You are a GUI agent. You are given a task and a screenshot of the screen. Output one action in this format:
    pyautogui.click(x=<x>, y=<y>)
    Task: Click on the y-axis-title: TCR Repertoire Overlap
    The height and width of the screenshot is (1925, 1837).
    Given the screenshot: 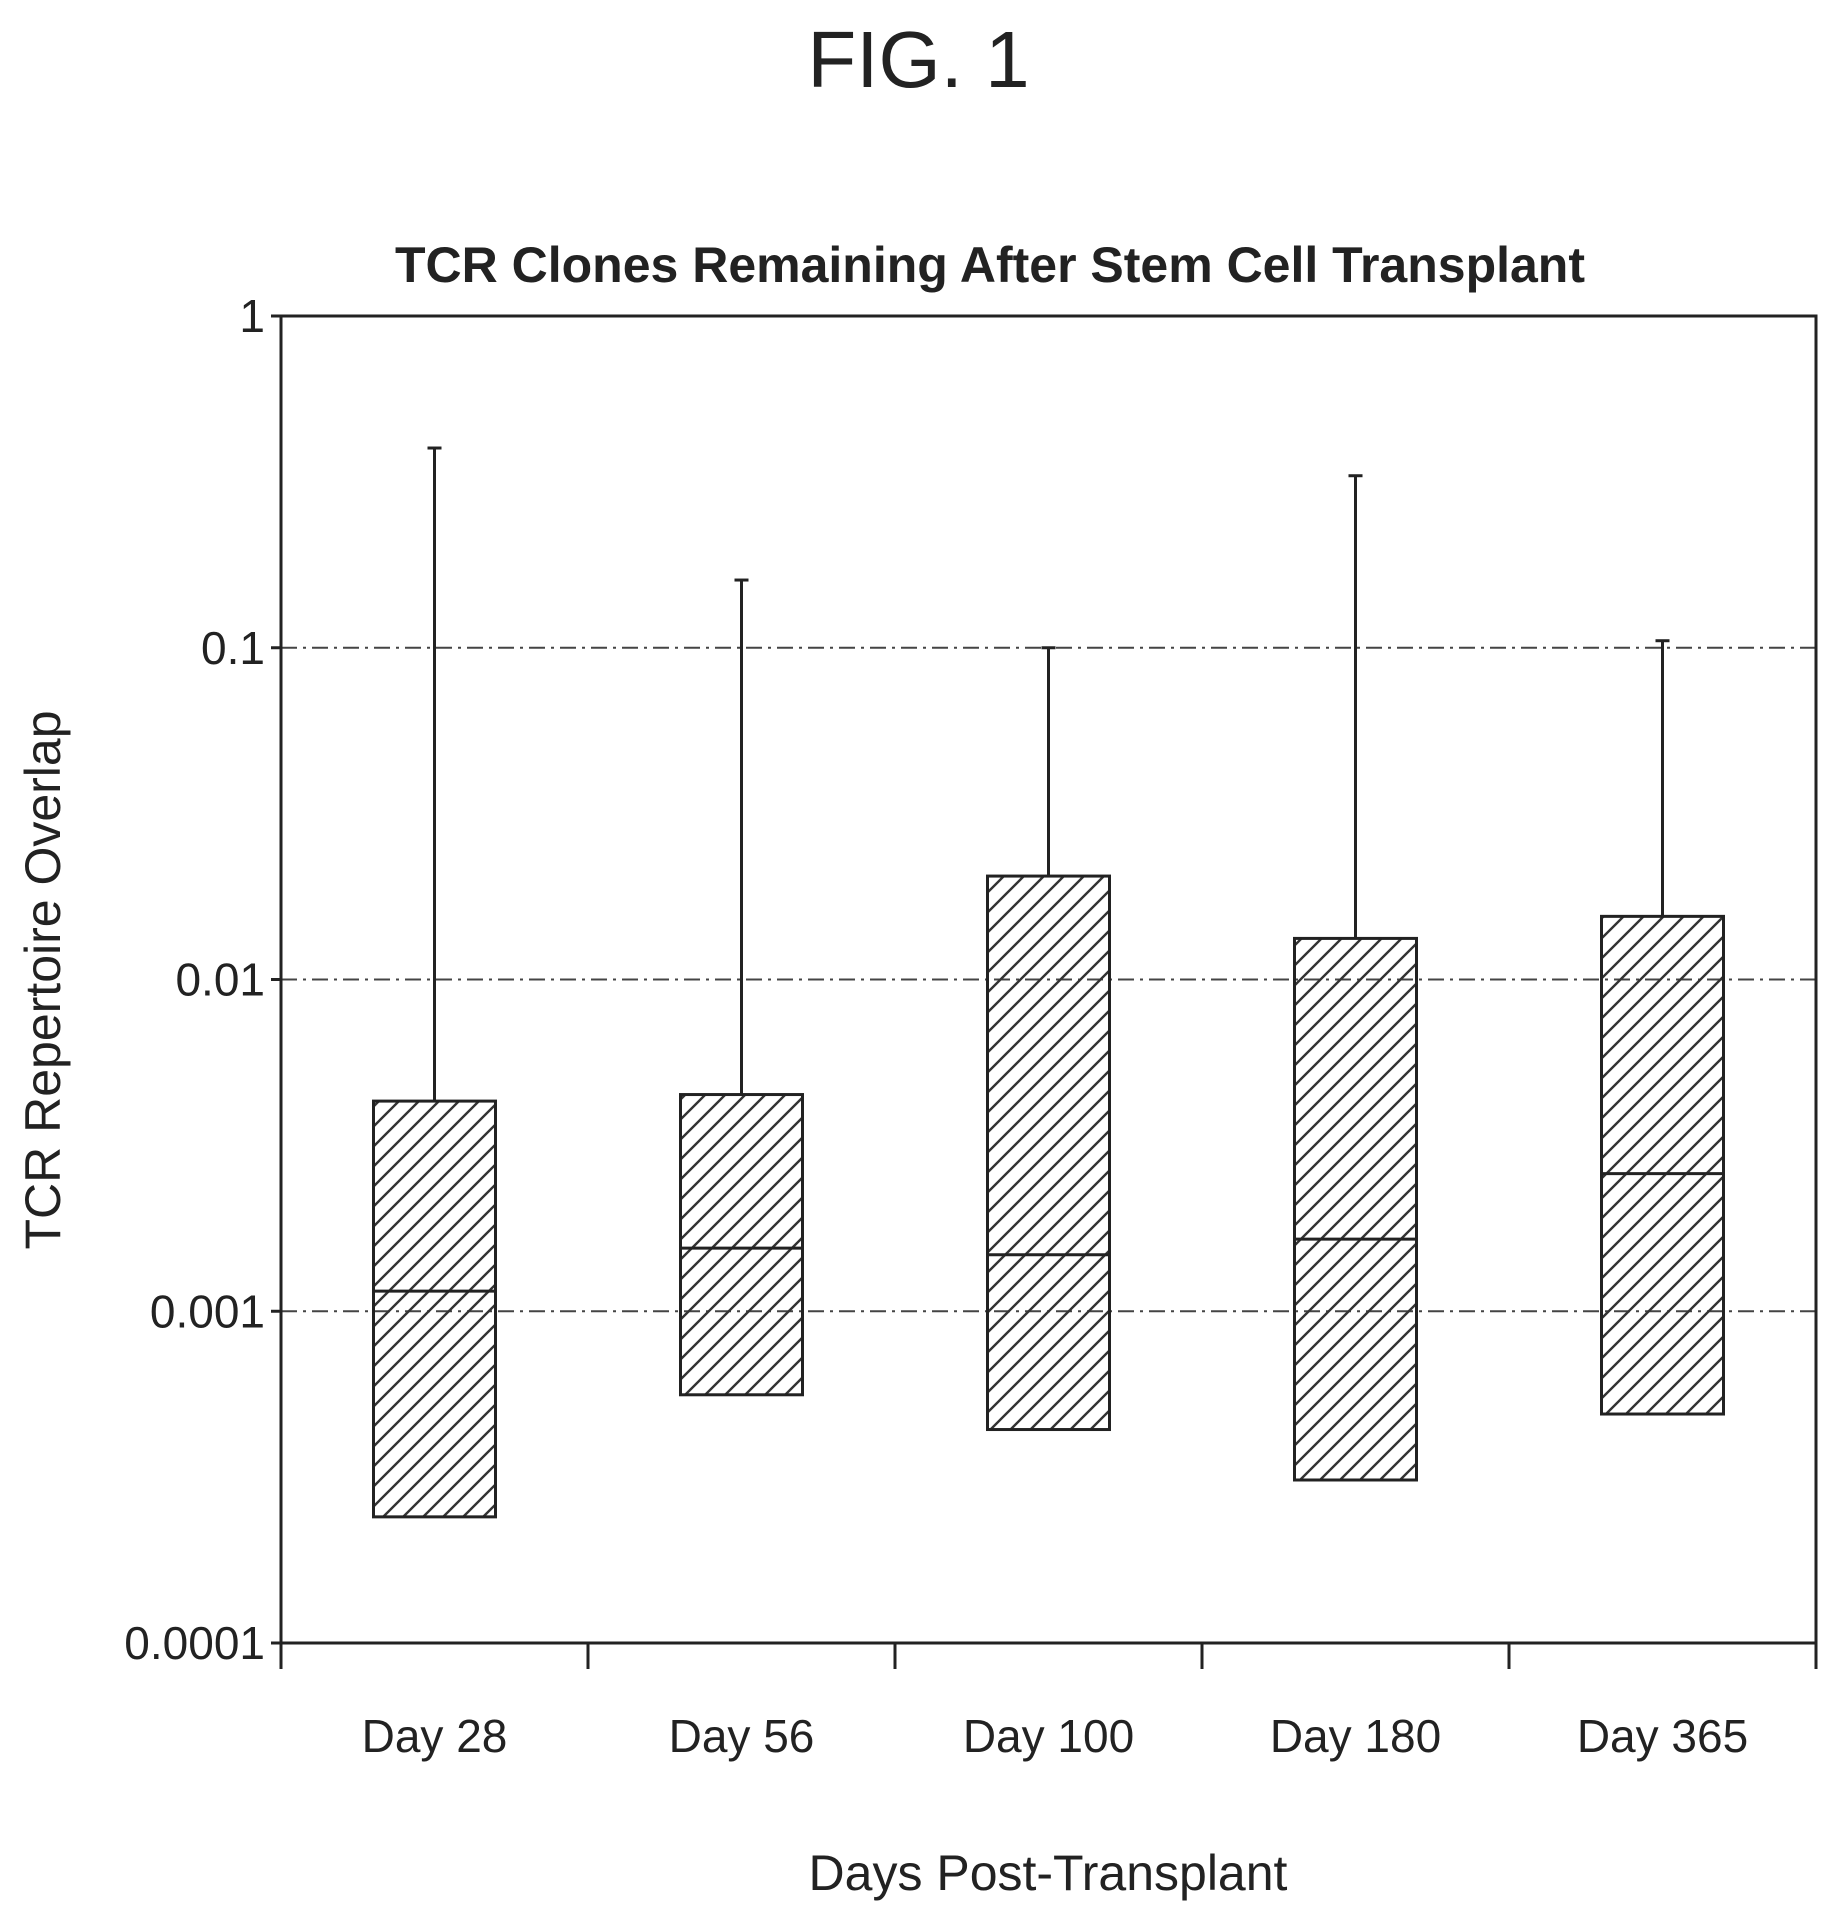 What is the action you would take?
    pyautogui.click(x=43, y=979)
    